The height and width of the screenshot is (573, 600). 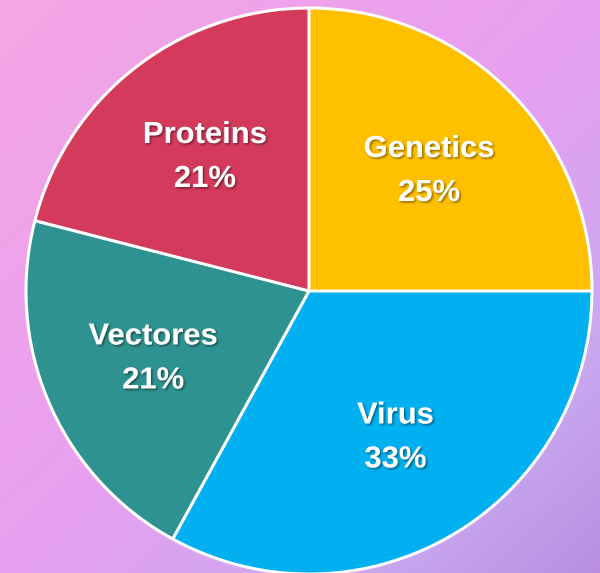 What do you see at coordinates (153, 334) in the screenshot?
I see `slice-label: Vectores` at bounding box center [153, 334].